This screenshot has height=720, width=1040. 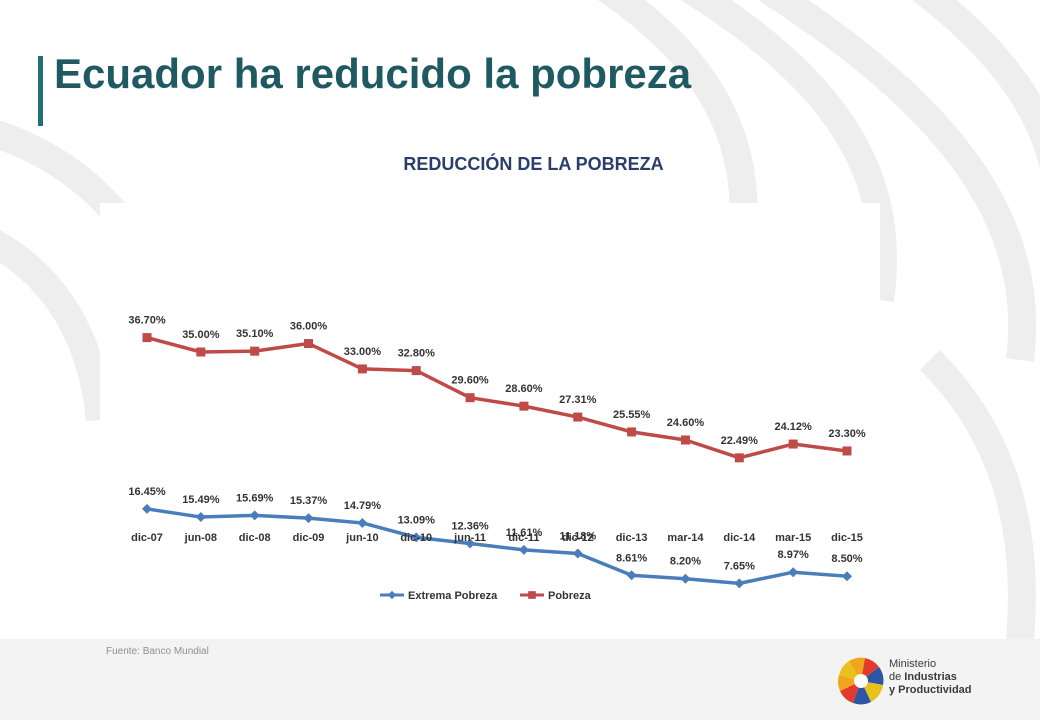 I want to click on data-label-extrema-pobreza: 16.45%, so click(x=147, y=492).